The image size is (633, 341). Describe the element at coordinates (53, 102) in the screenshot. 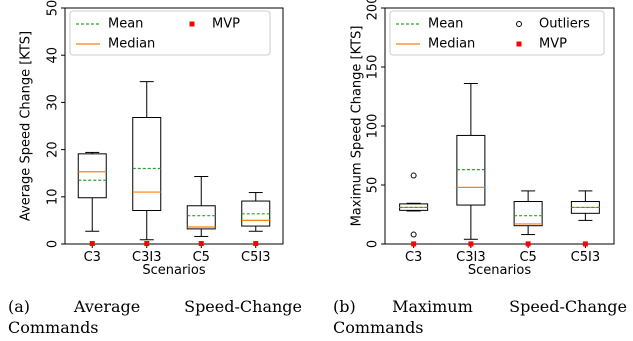

I see `y-tick-label: 30` at that location.